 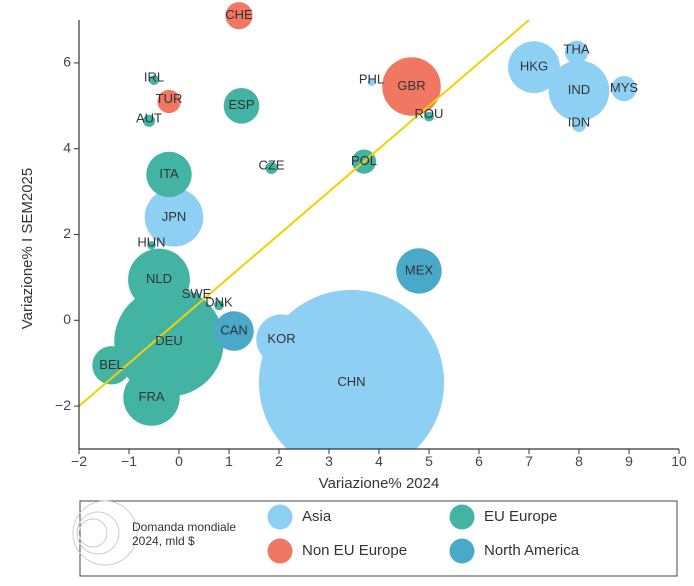 I want to click on bubble-fra, so click(x=151, y=397).